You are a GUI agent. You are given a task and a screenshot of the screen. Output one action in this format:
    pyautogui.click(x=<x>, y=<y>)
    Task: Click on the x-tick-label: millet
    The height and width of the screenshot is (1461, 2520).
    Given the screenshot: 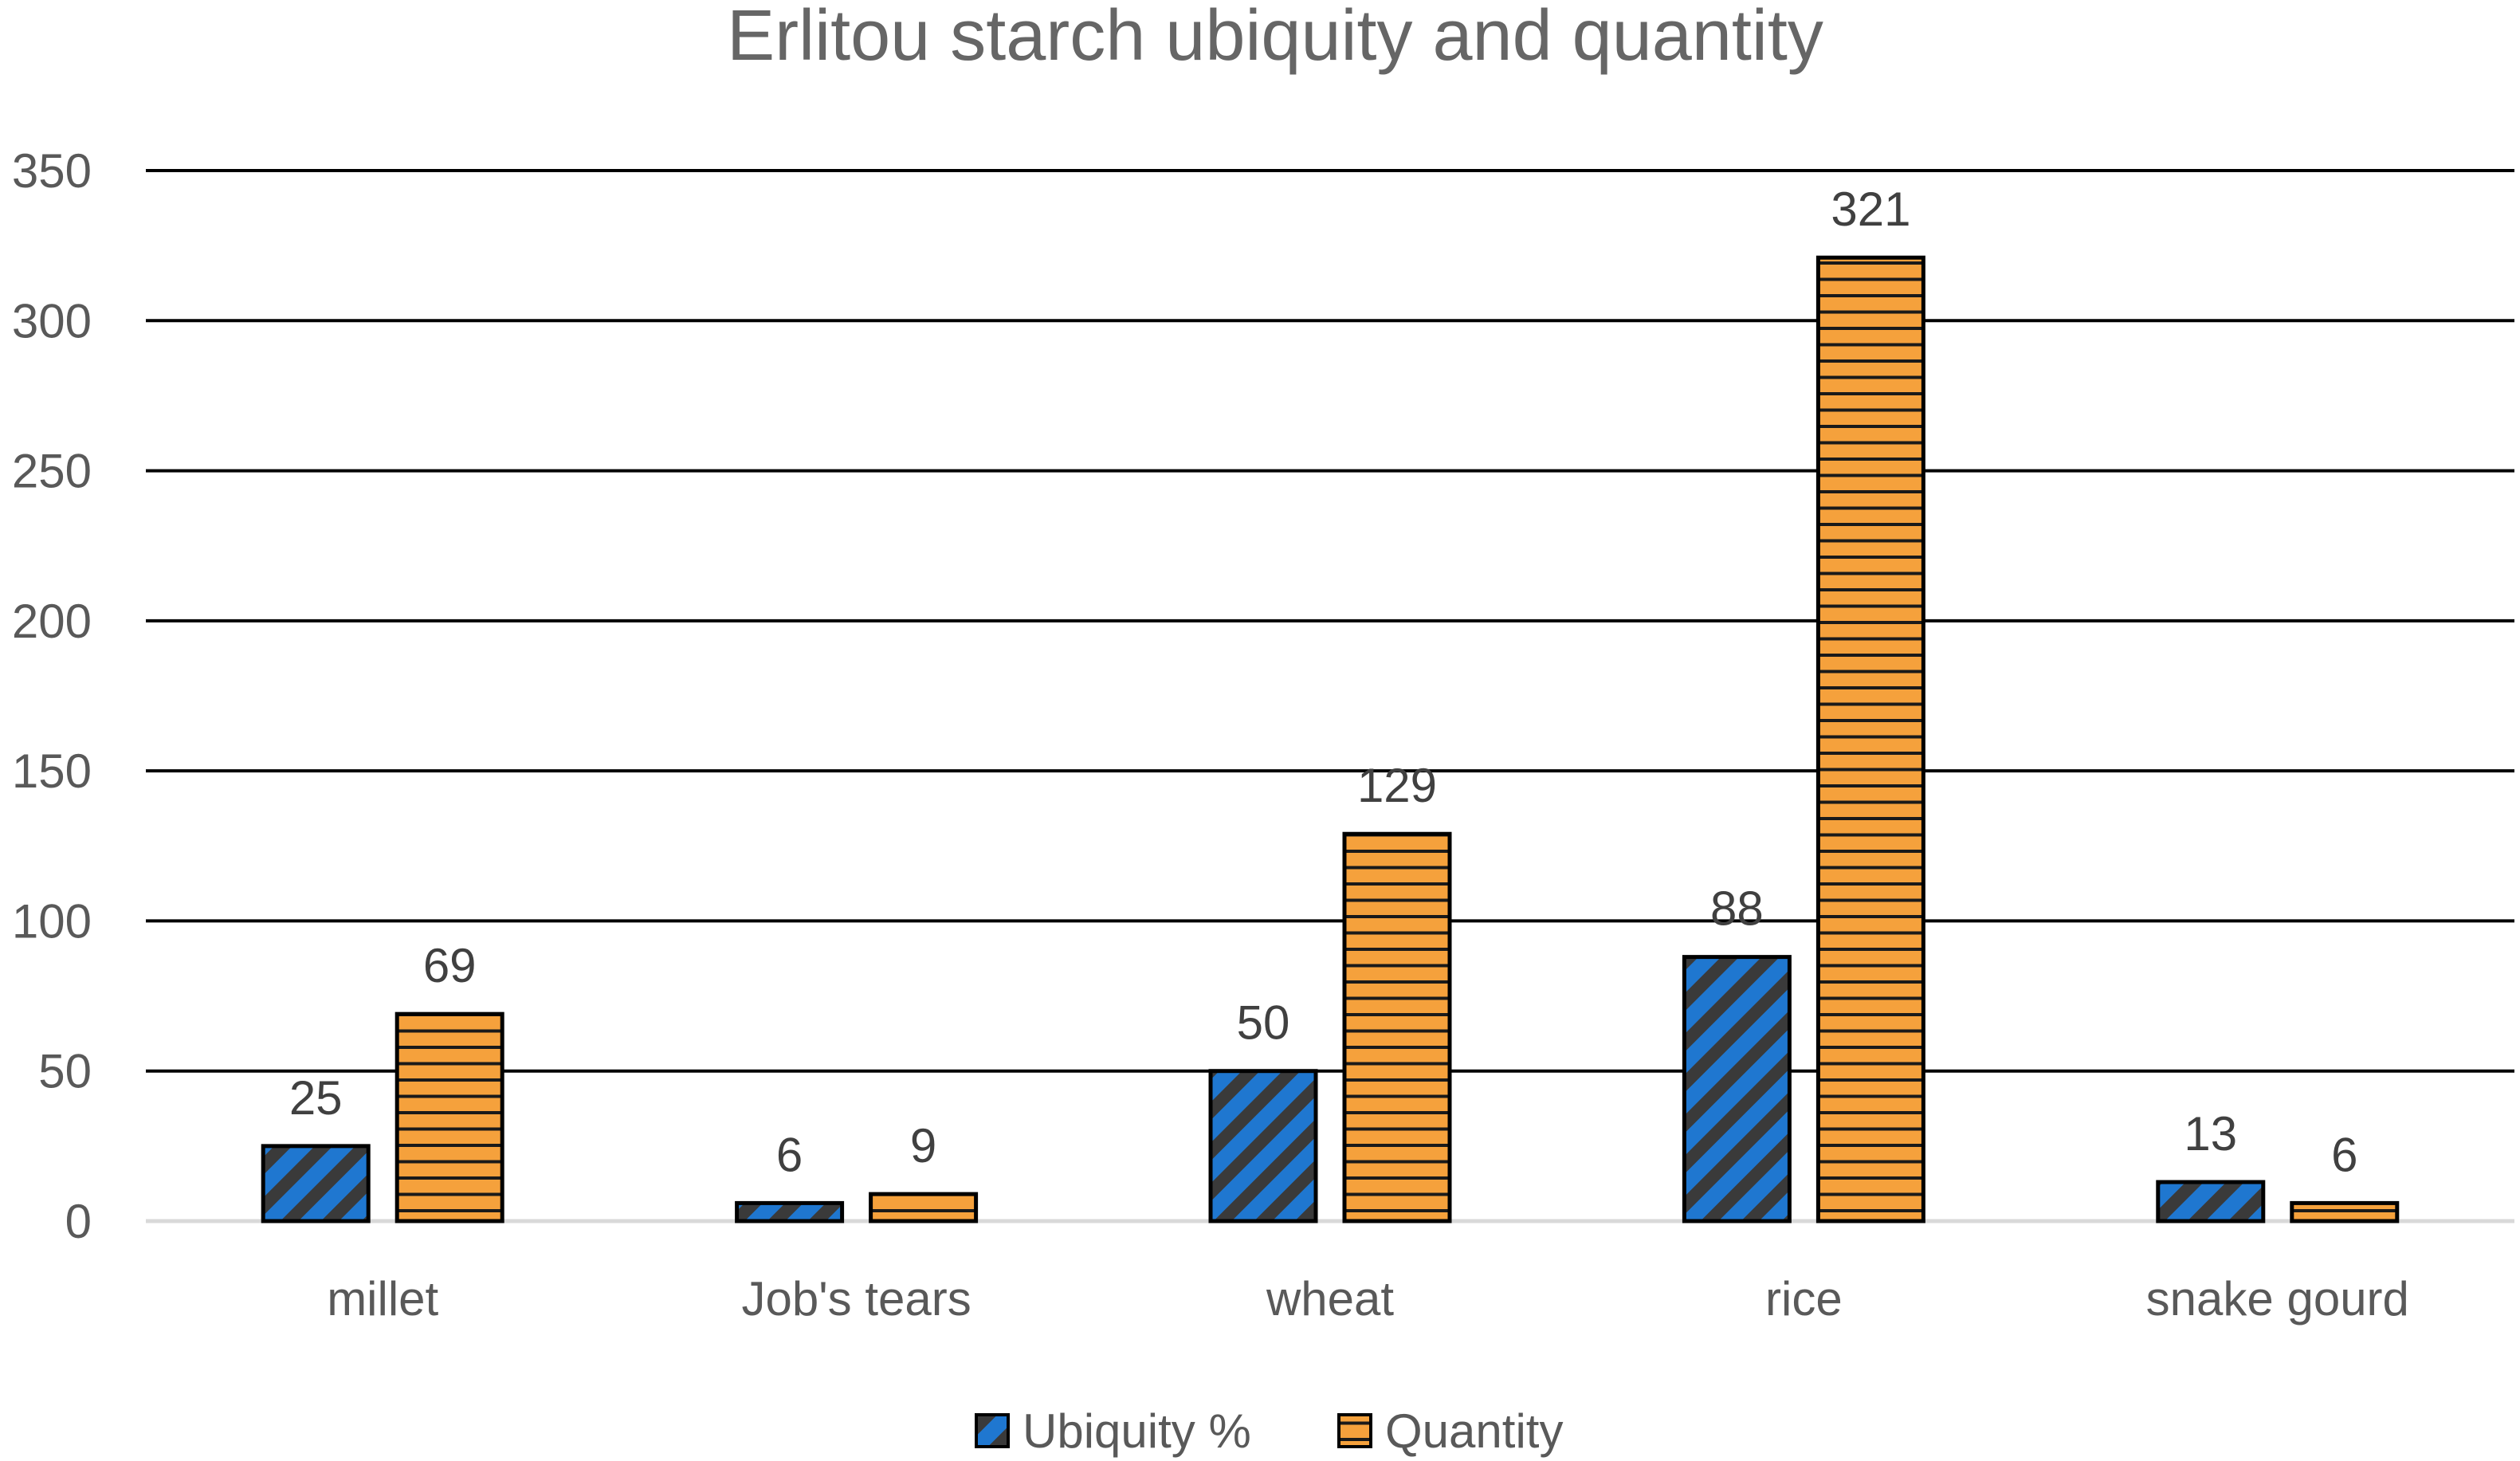 What is the action you would take?
    pyautogui.click(x=382, y=1299)
    